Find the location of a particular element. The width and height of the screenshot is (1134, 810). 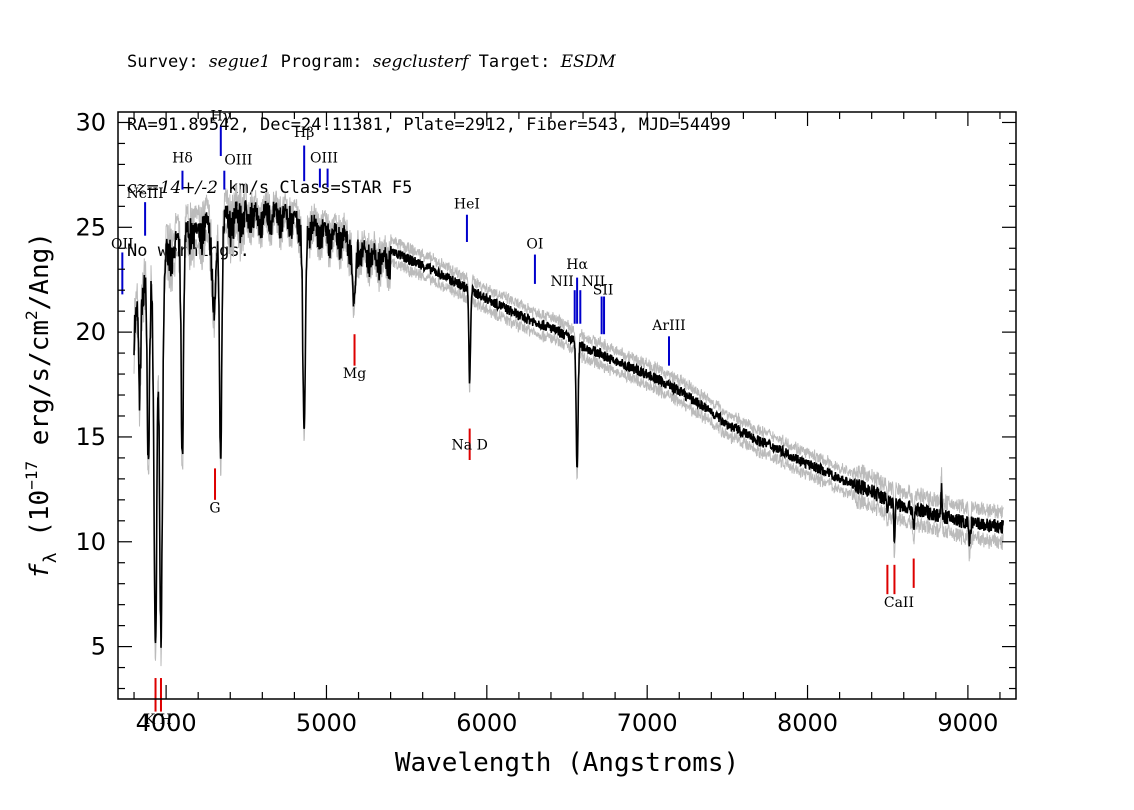

y-tick-label: 5 is located at coordinates (98, 647).